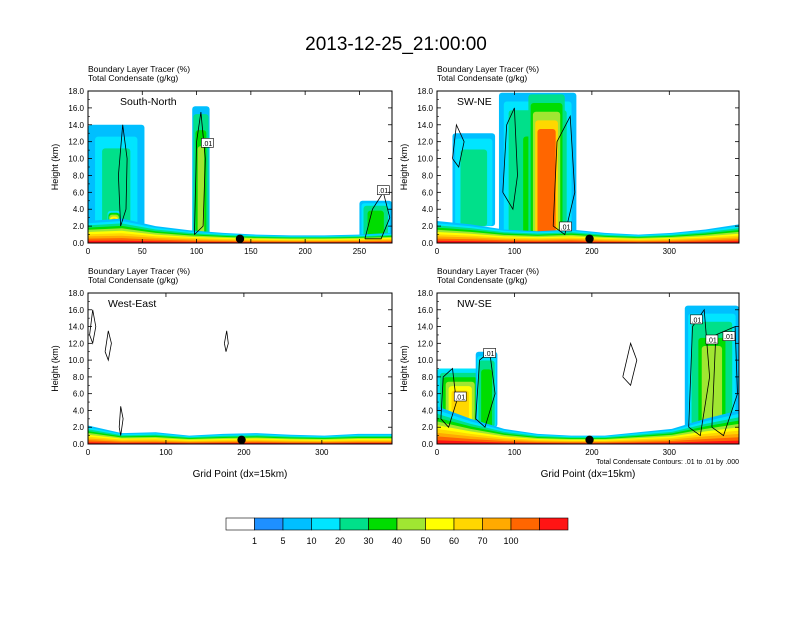 The width and height of the screenshot is (792, 617). I want to click on colorbar-level-label: 20, so click(340, 541).